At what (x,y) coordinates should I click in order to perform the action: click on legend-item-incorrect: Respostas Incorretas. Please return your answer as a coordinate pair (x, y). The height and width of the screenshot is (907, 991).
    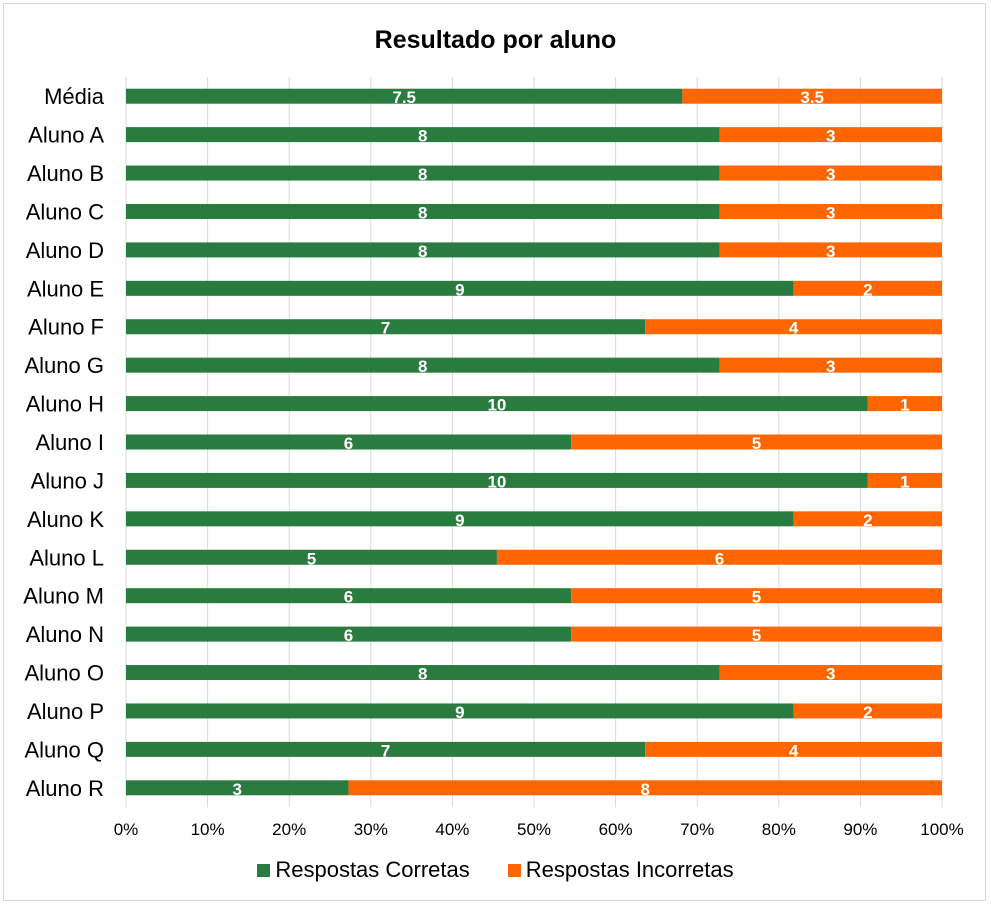
    Looking at the image, I should click on (620, 870).